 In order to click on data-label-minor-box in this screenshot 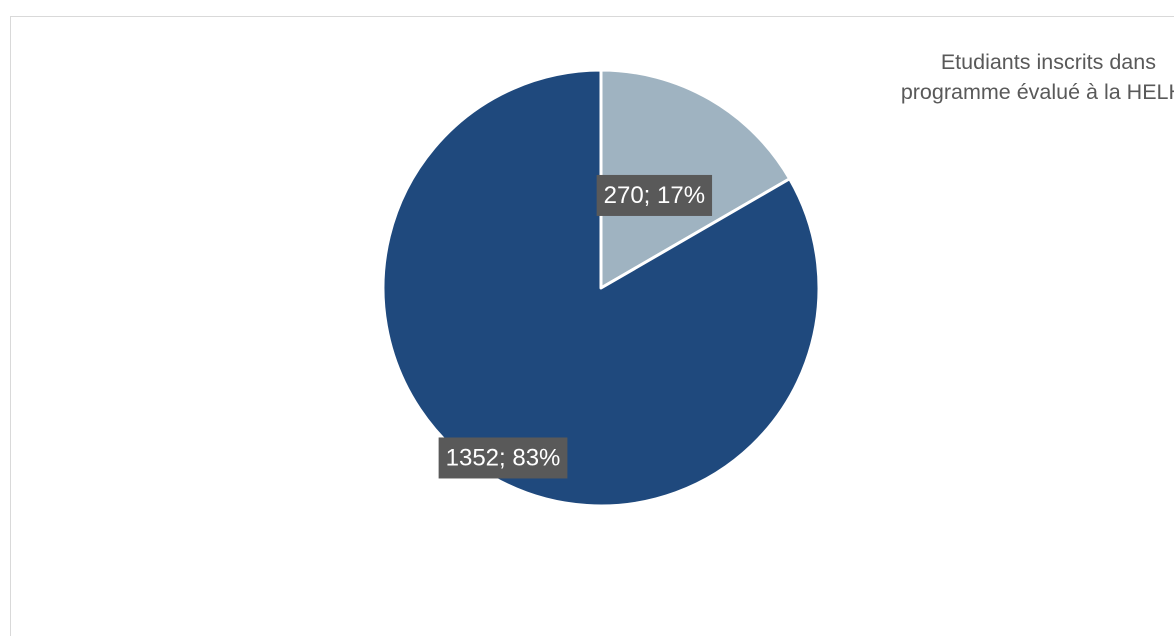, I will do `click(654, 195)`.